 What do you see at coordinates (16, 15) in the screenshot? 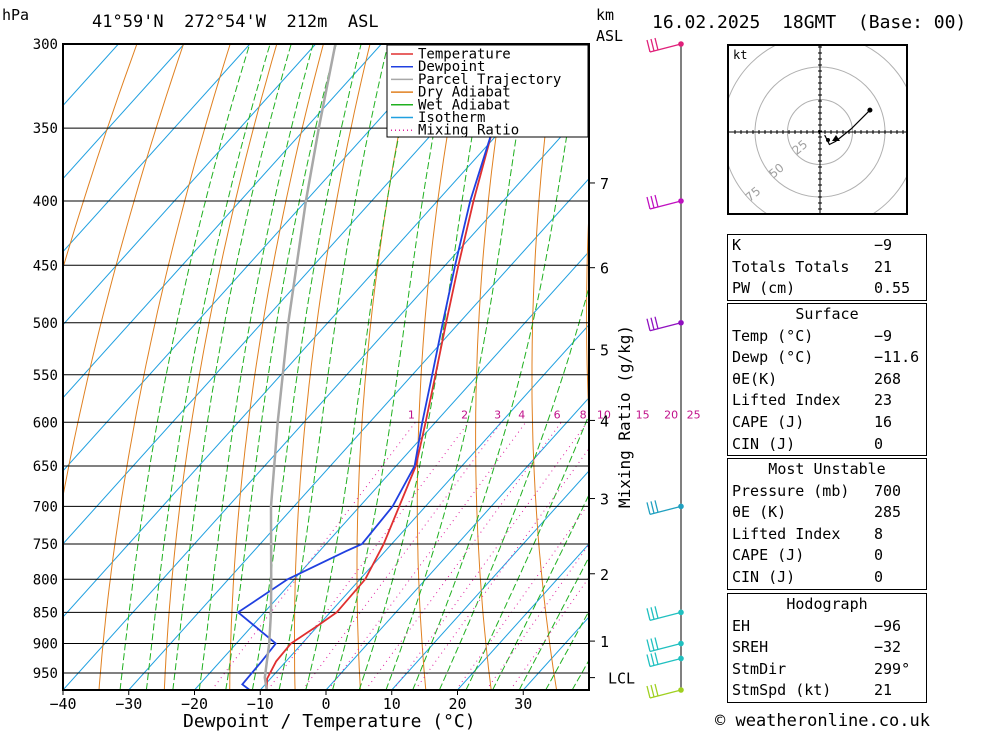
I see `pressure-unit-label: hPa` at bounding box center [16, 15].